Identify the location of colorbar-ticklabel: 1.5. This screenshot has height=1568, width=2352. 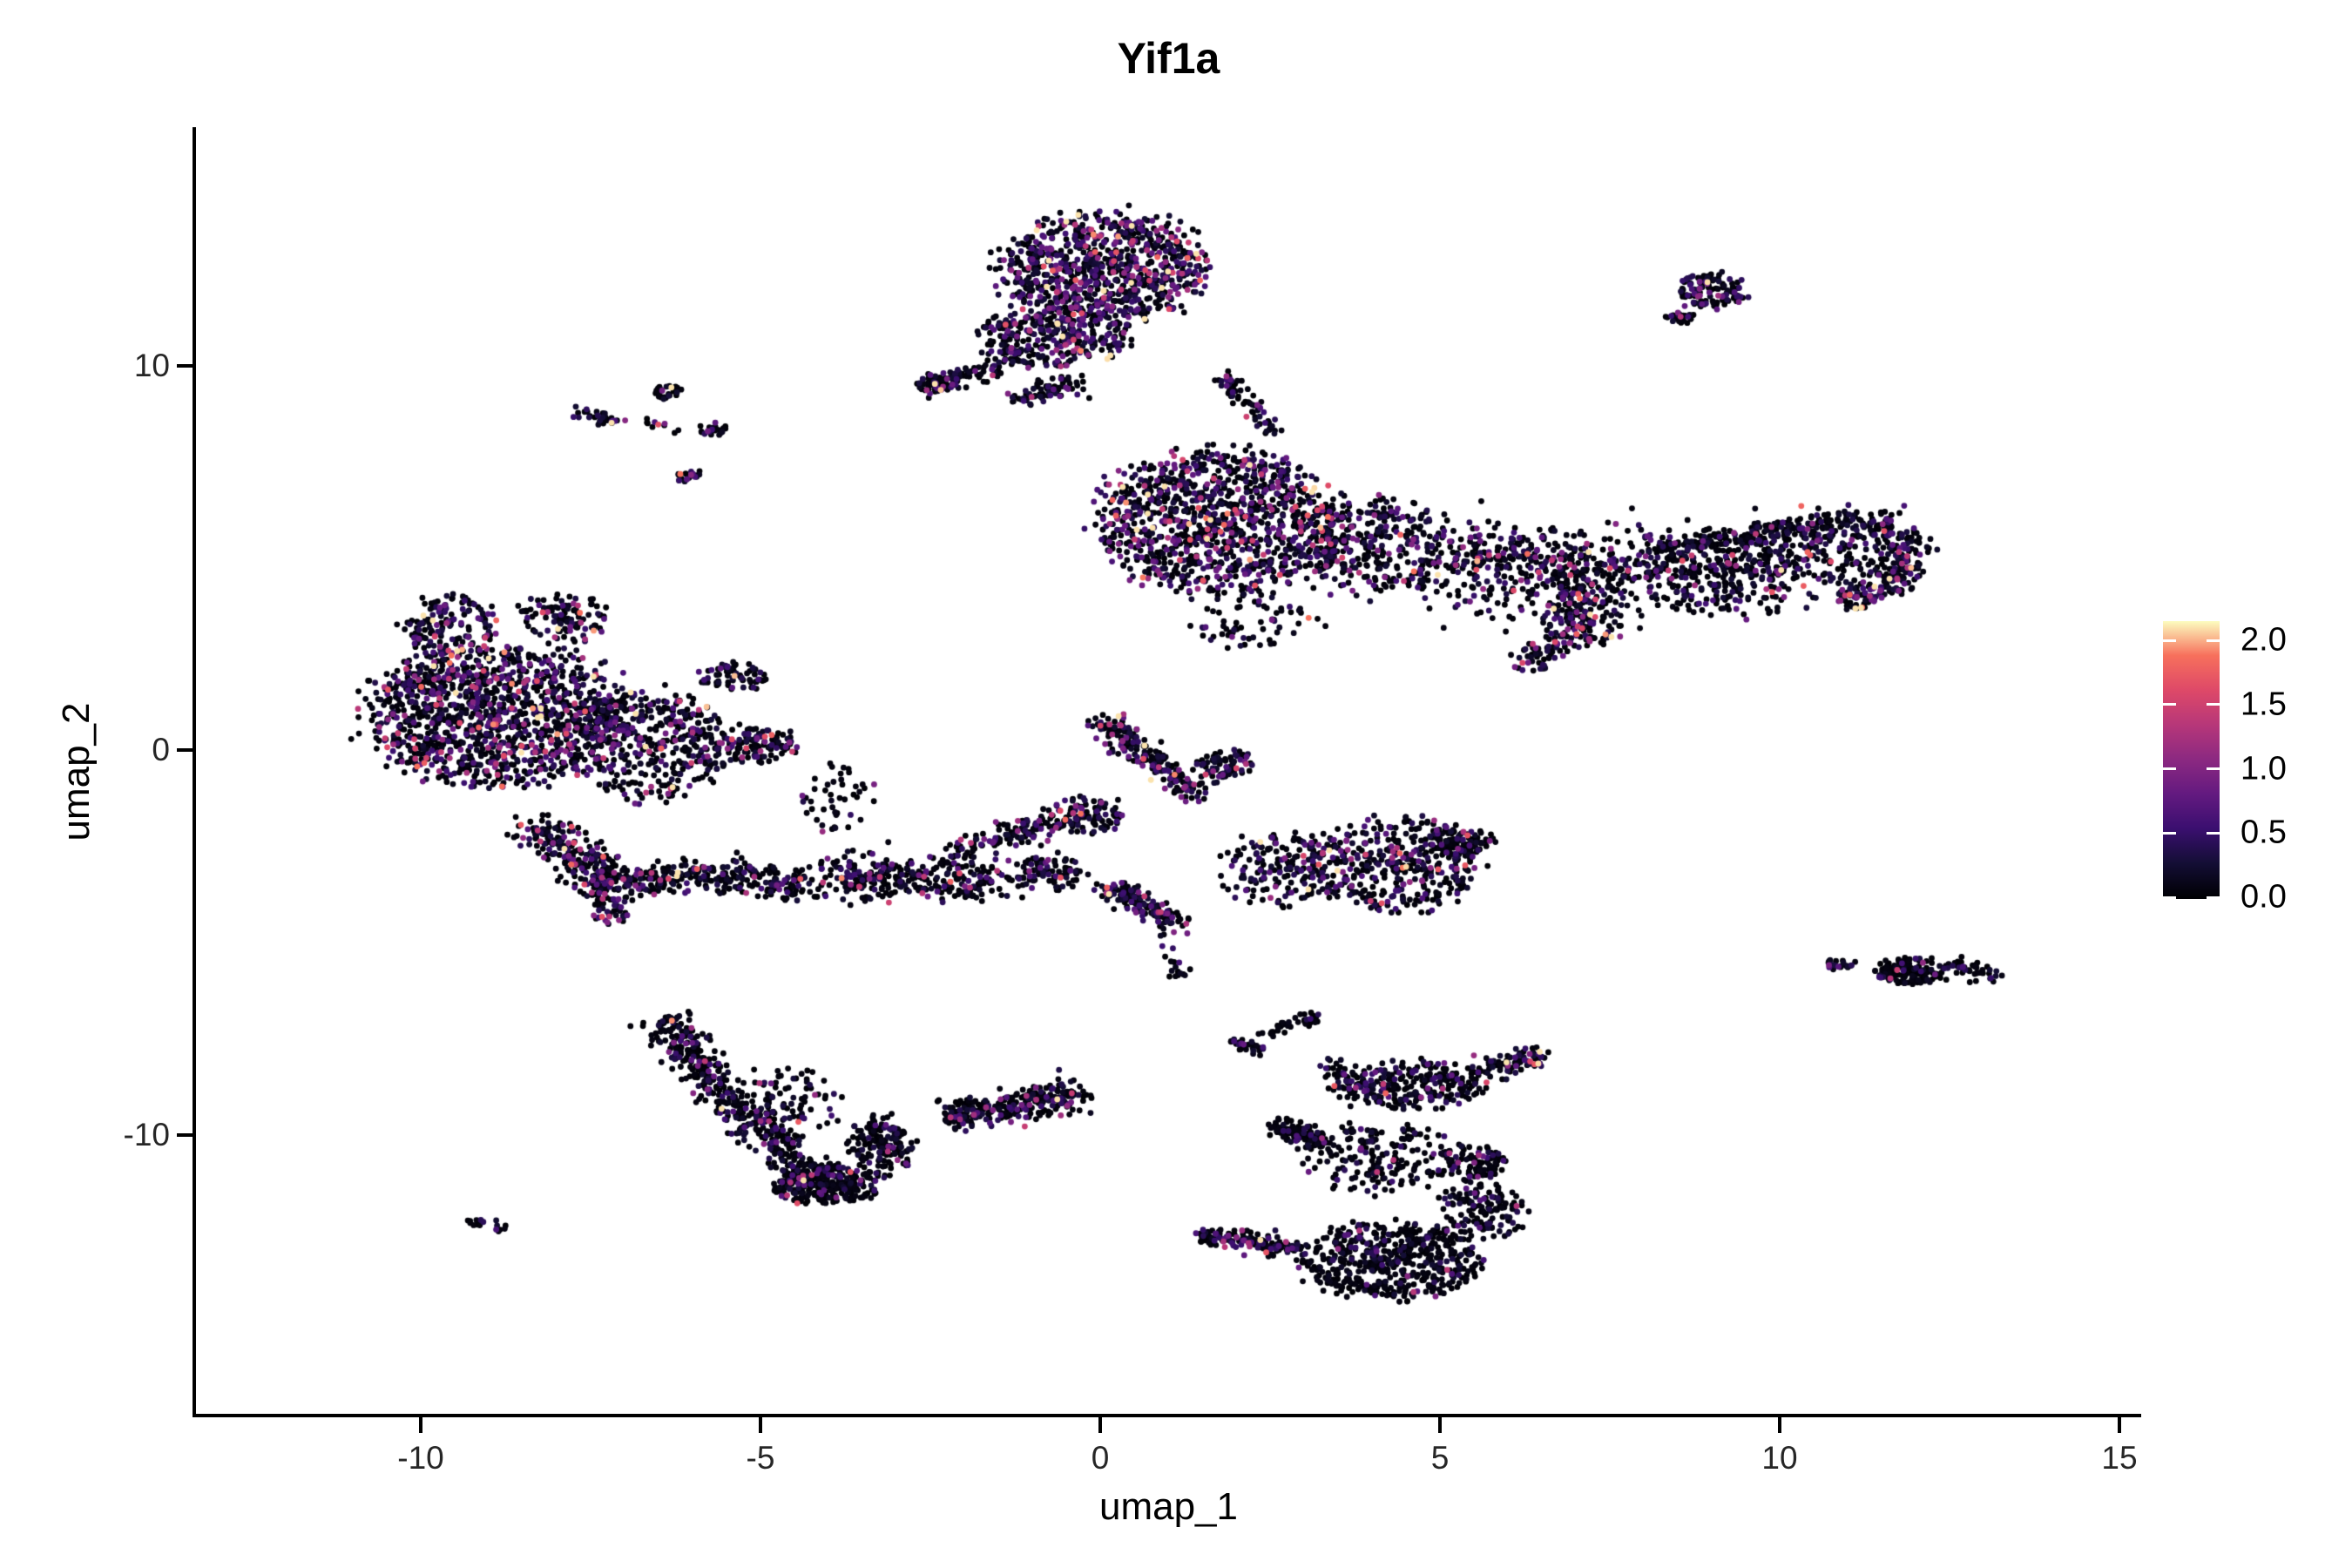
(2263, 704).